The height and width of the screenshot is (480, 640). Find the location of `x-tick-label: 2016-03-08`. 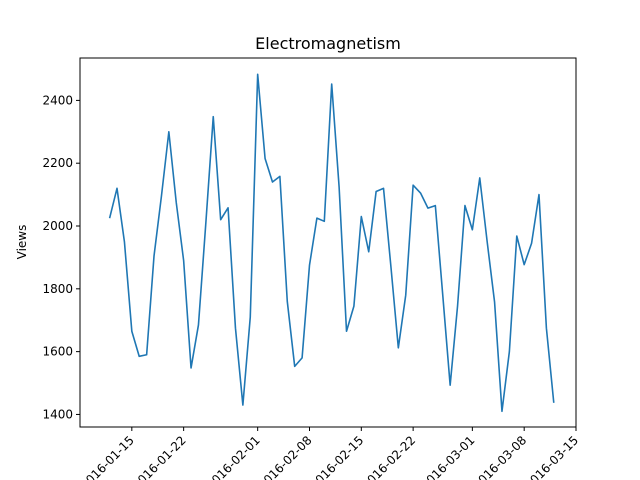

x-tick-label: 2016-03-08 is located at coordinates (499, 456).